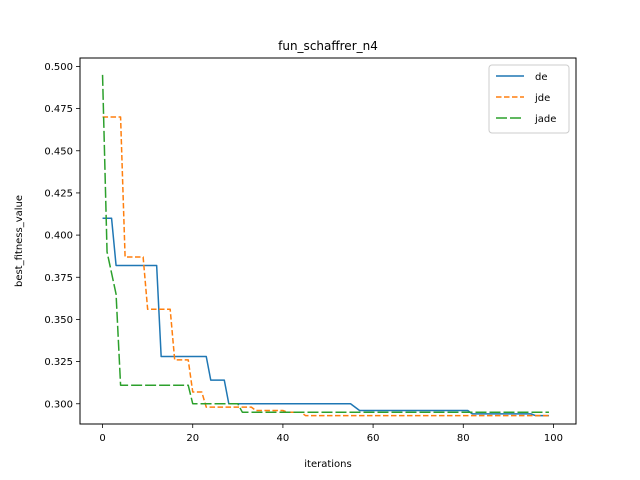  Describe the element at coordinates (283, 438) in the screenshot. I see `x-tick-label: 40` at that location.